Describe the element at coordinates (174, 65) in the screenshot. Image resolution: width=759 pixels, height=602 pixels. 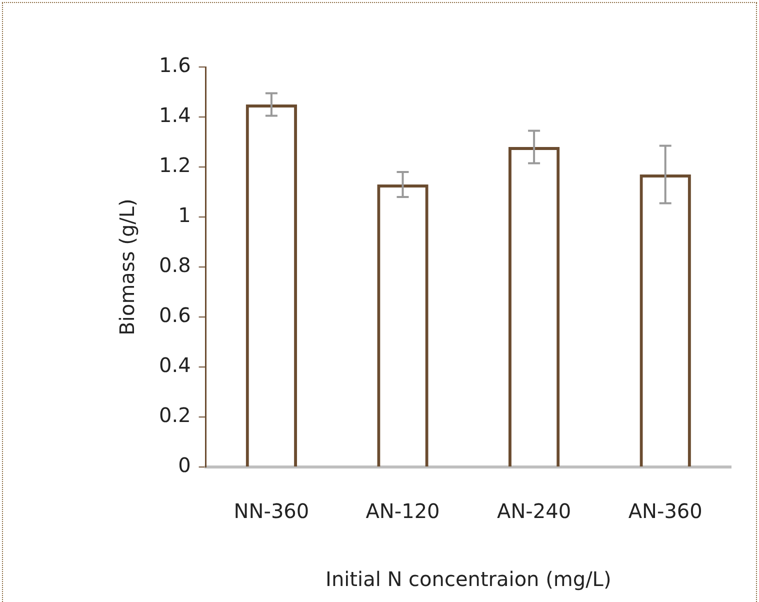
I see `y-tick-label: 1.6` at that location.